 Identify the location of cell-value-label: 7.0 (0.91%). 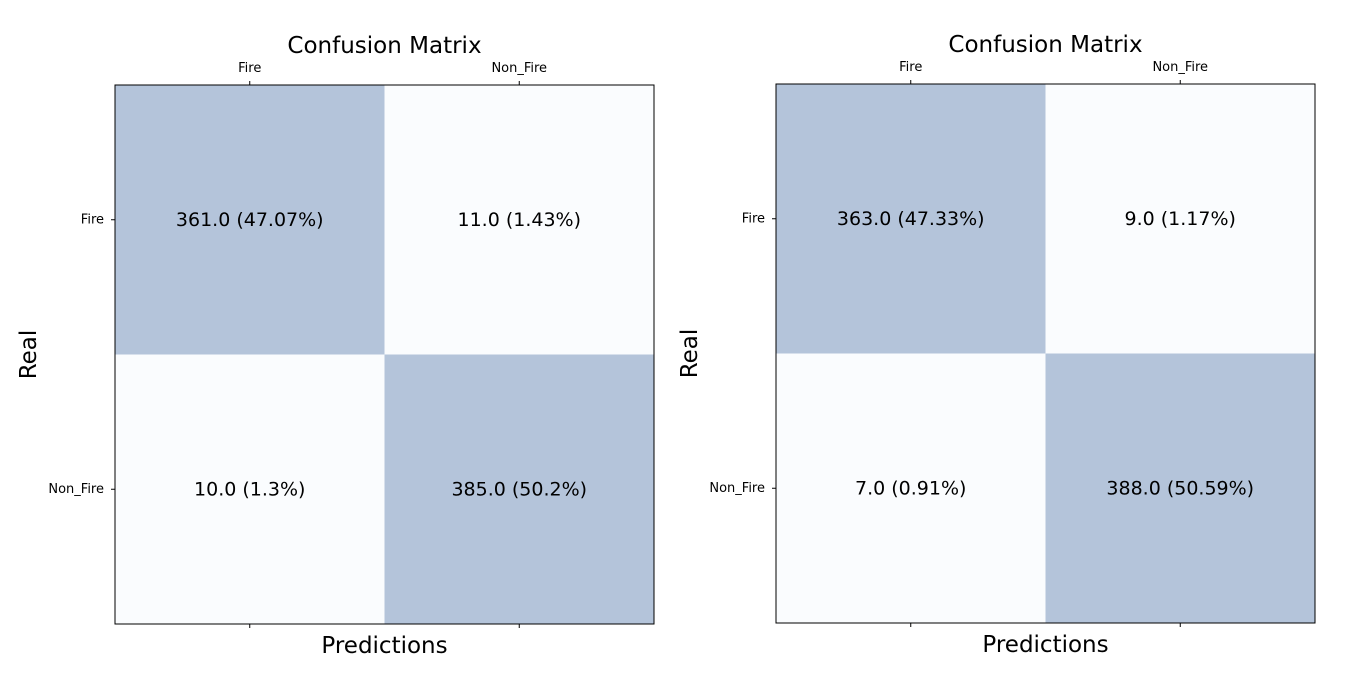
(910, 488).